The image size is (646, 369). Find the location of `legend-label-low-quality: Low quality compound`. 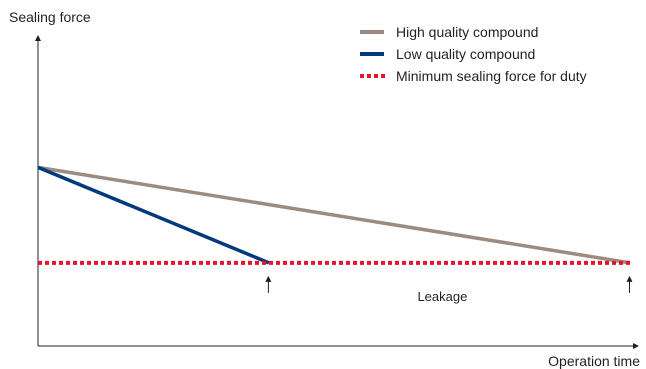

legend-label-low-quality: Low quality compound is located at coordinates (465, 54).